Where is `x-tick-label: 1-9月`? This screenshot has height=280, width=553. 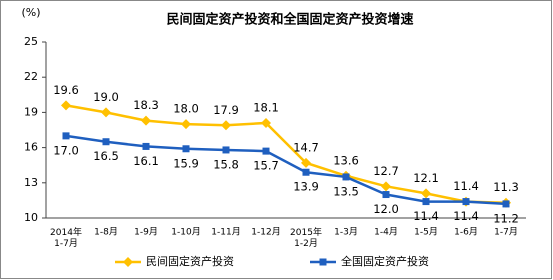 x-tick-label: 1-9月 is located at coordinates (146, 232).